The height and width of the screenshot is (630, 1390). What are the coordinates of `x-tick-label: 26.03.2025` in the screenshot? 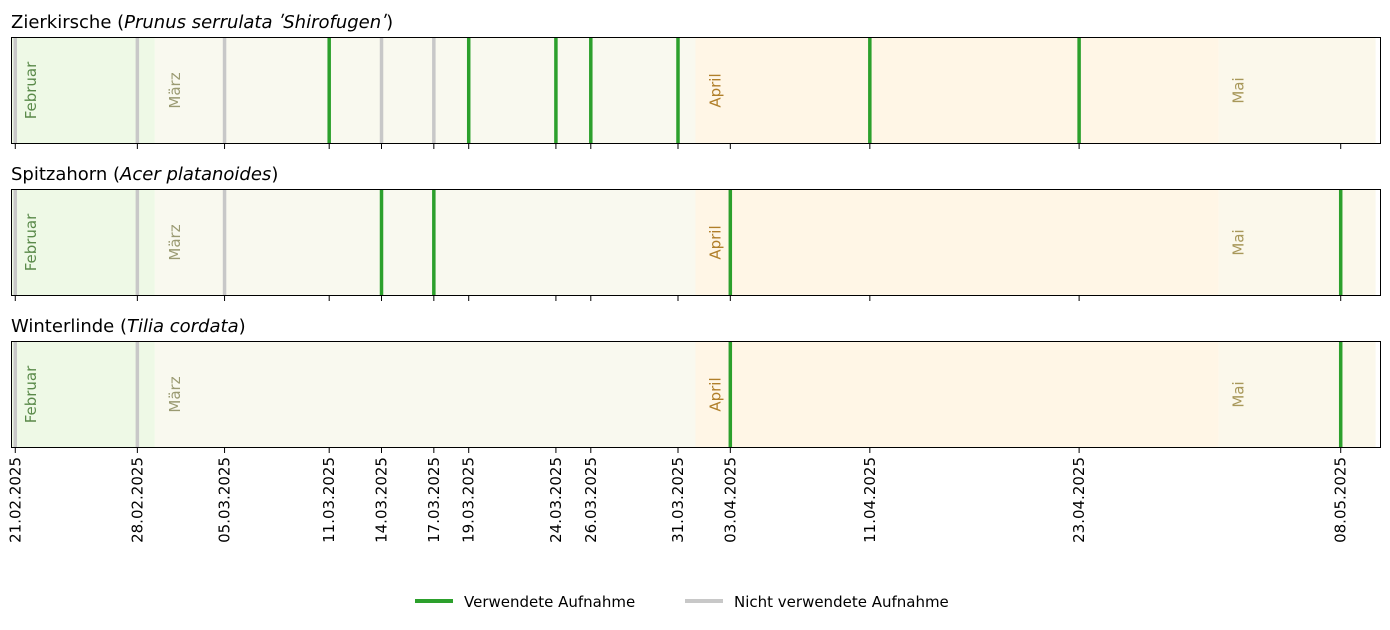 It's located at (591, 500).